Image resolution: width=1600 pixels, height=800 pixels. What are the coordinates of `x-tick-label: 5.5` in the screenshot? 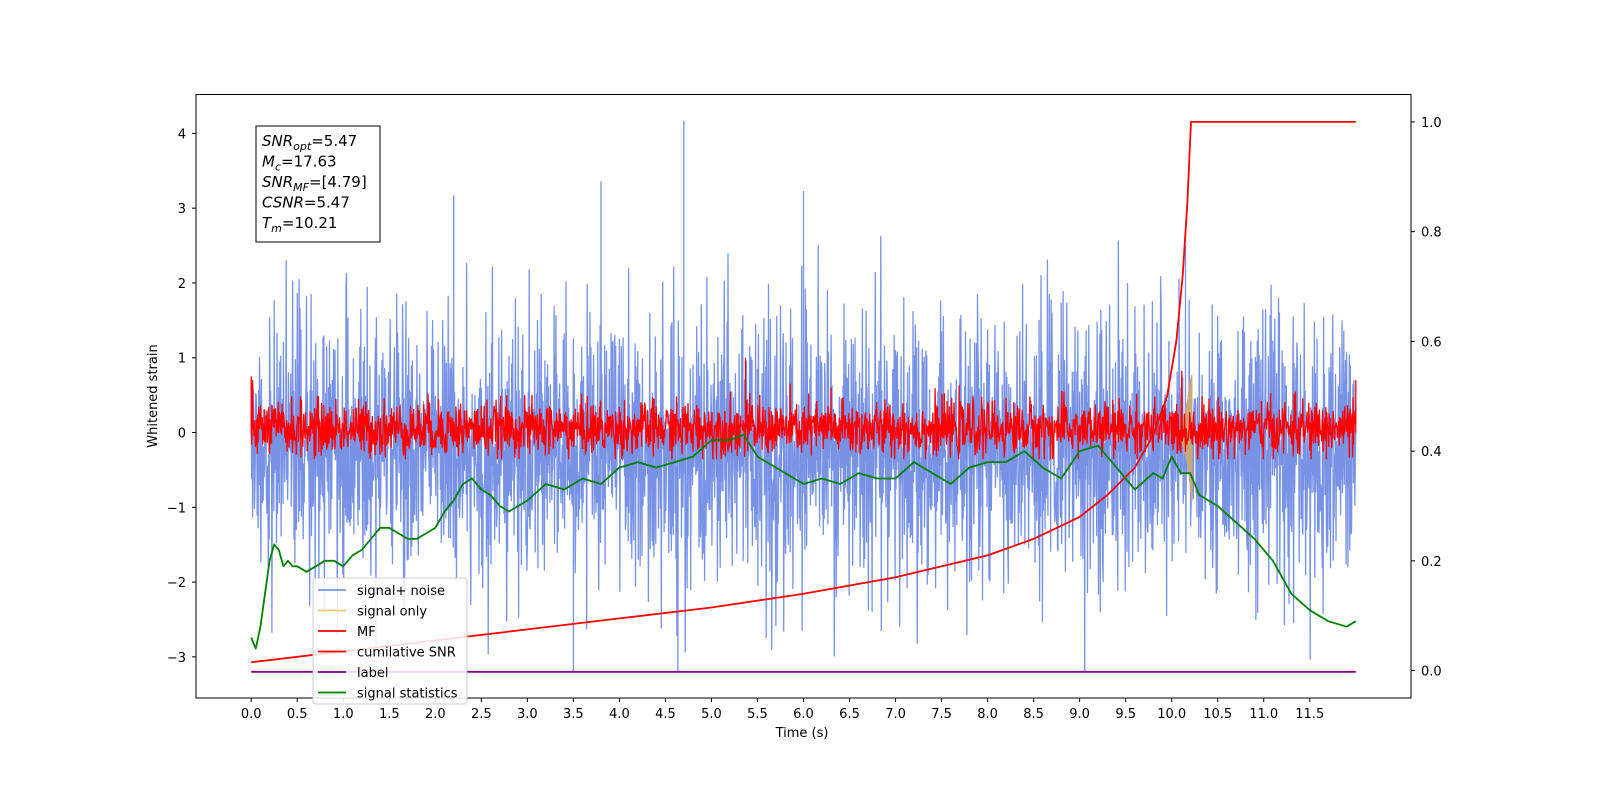 It's located at (757, 714).